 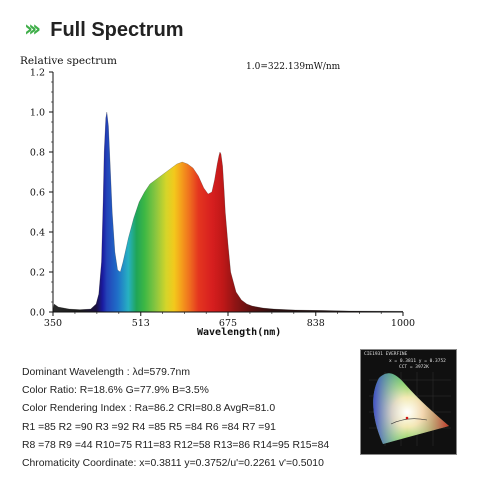 What do you see at coordinates (33, 29) in the screenshot?
I see `triple-chevron-right-icon: › › ›` at bounding box center [33, 29].